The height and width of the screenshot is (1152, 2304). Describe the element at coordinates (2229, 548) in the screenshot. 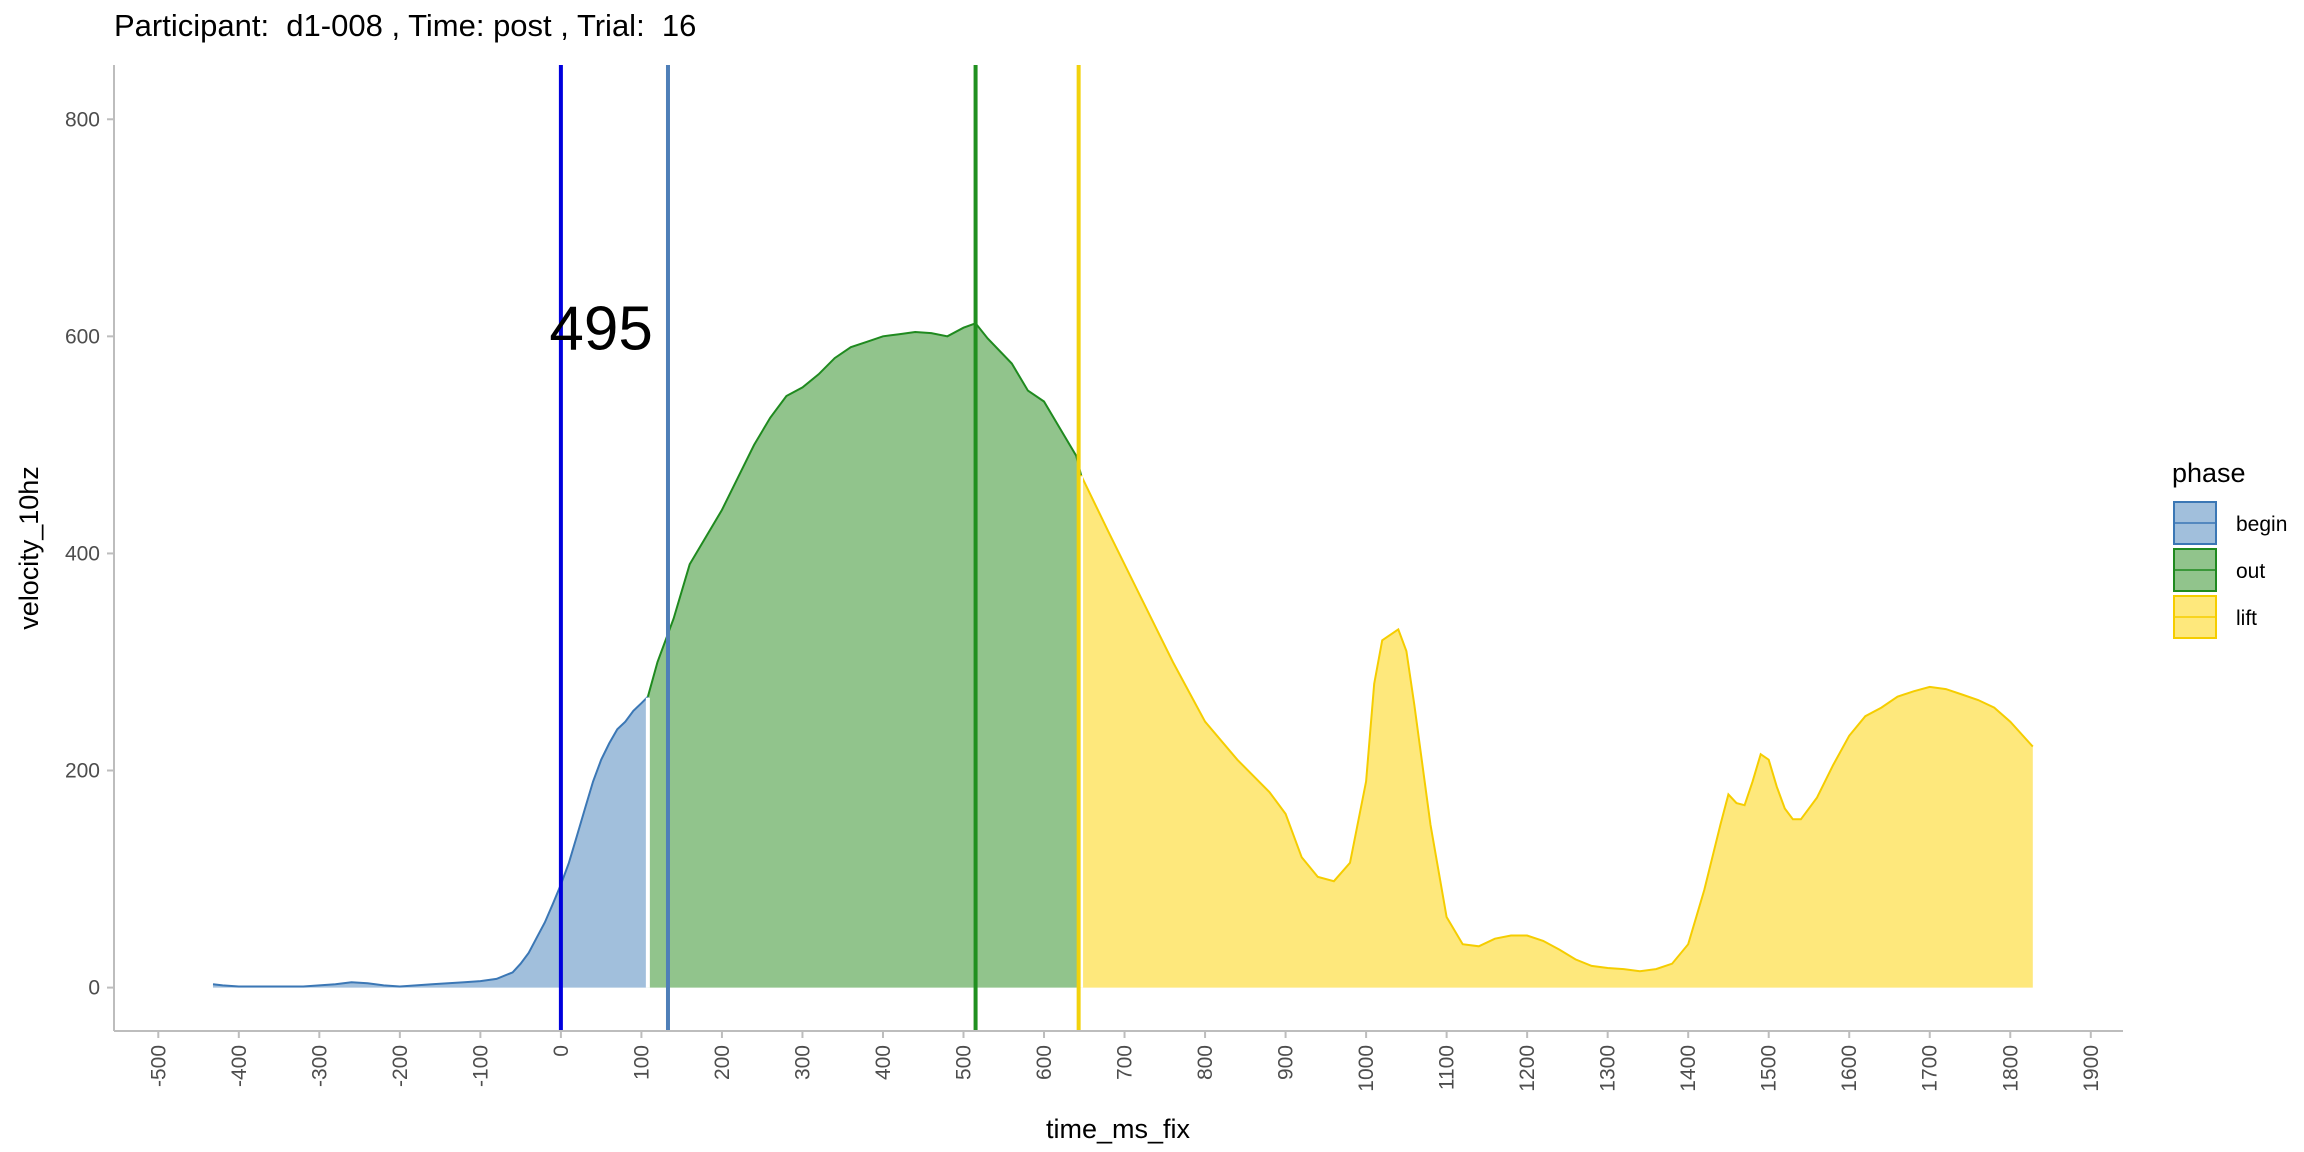

I see `legend: phase begin out lift` at that location.